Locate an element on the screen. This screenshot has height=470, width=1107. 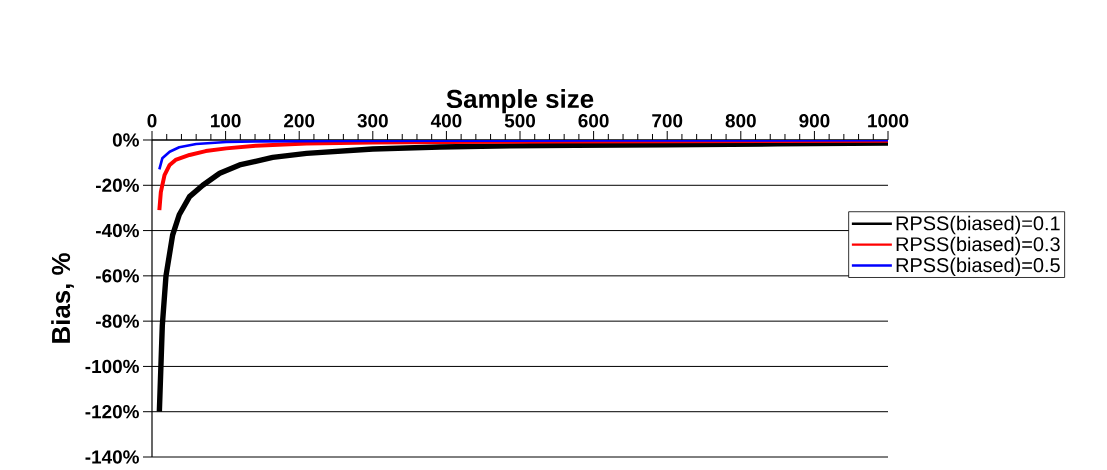
x-tick-label: 200 is located at coordinates (299, 121).